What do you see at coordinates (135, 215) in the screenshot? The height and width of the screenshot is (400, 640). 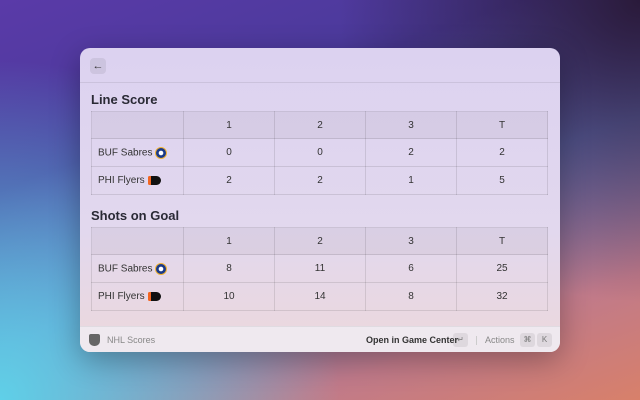 I see `shots-title: Shots on Goal` at bounding box center [135, 215].